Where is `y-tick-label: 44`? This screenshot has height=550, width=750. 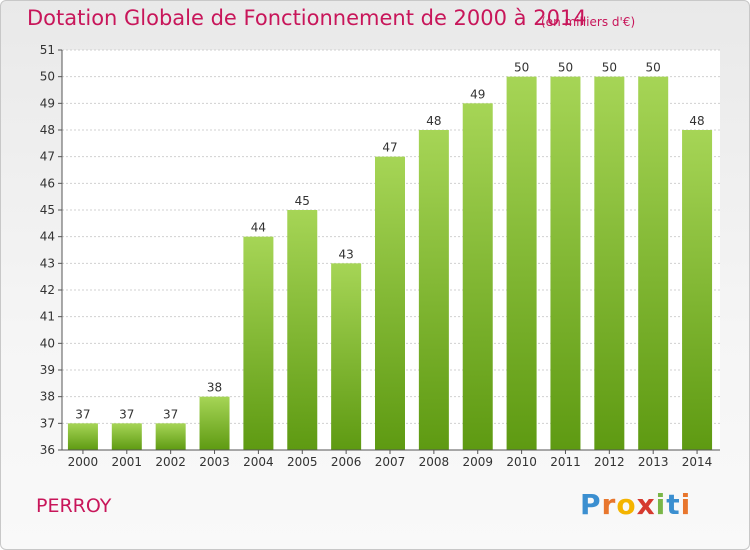 y-tick-label: 44 is located at coordinates (47, 237).